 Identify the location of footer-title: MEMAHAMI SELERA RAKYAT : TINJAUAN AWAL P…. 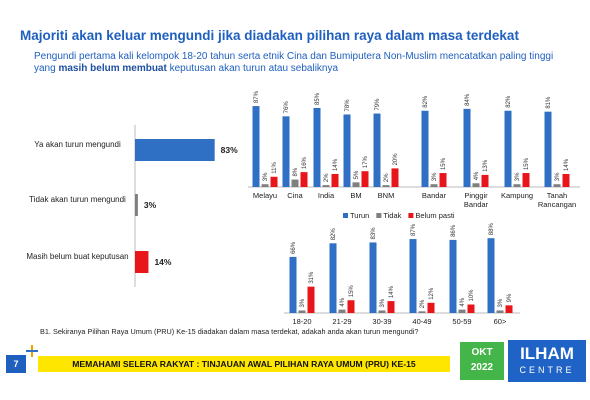
(244, 364).